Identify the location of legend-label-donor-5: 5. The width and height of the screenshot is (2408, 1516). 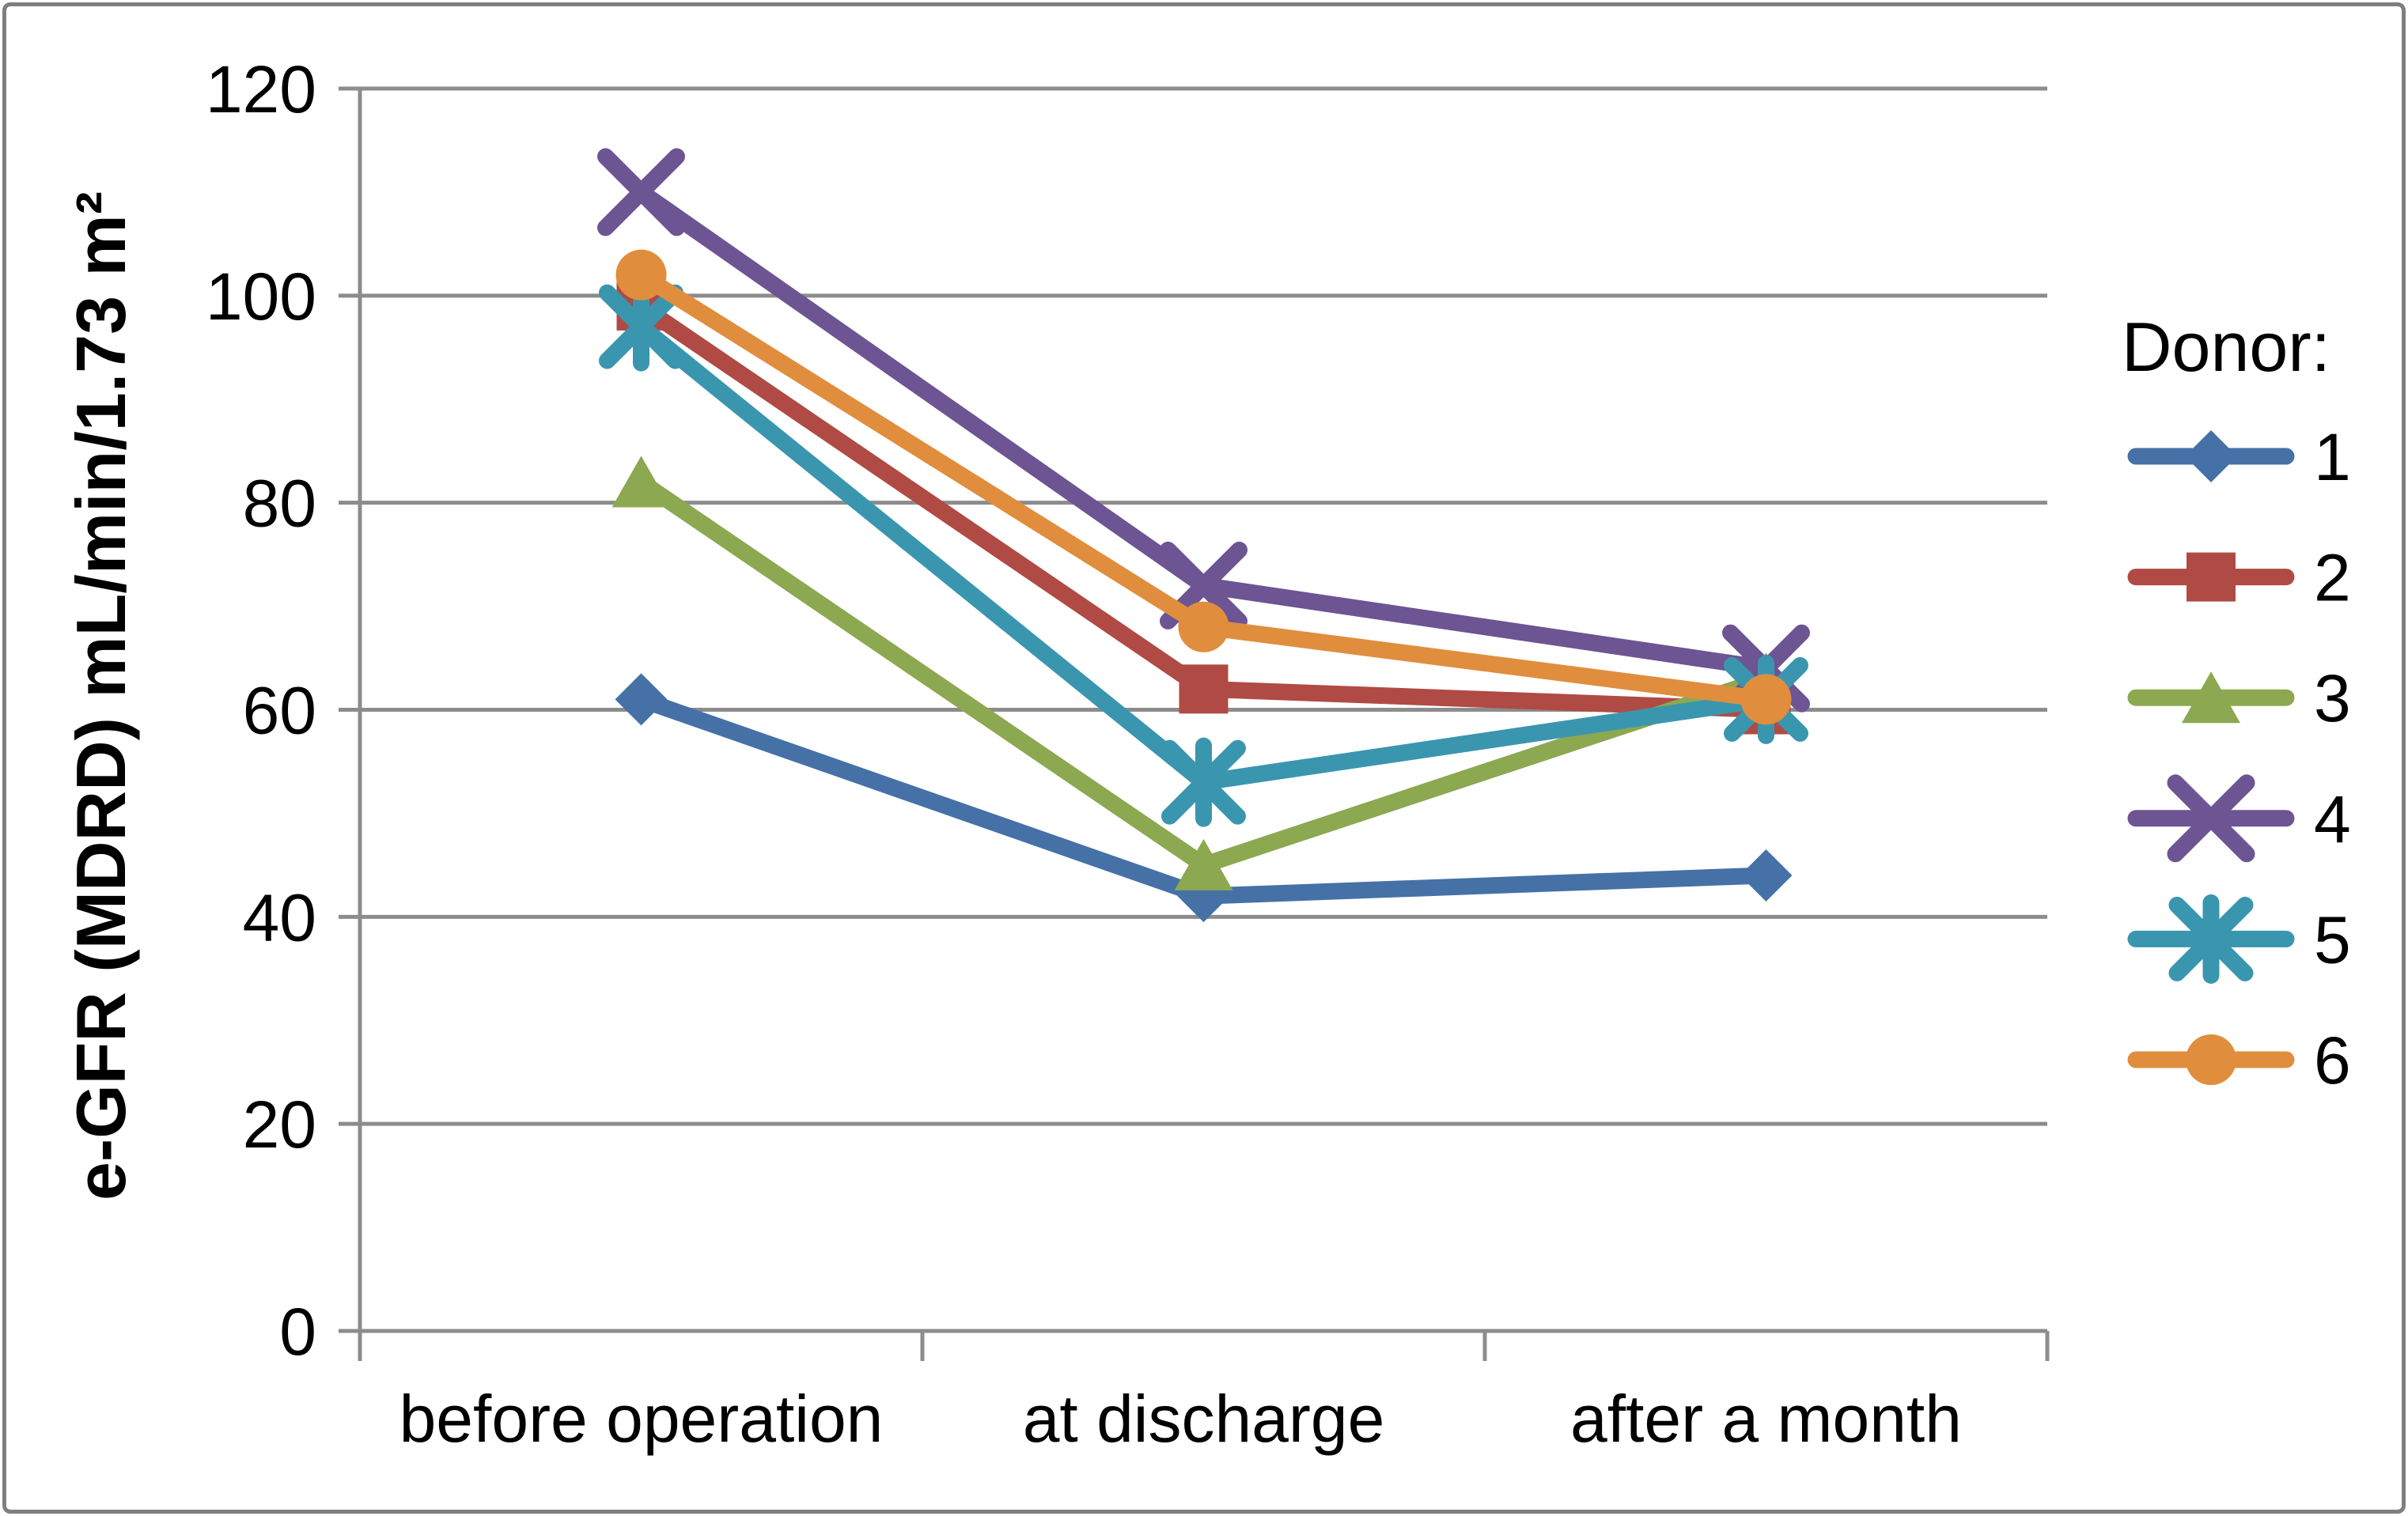
(2332, 939).